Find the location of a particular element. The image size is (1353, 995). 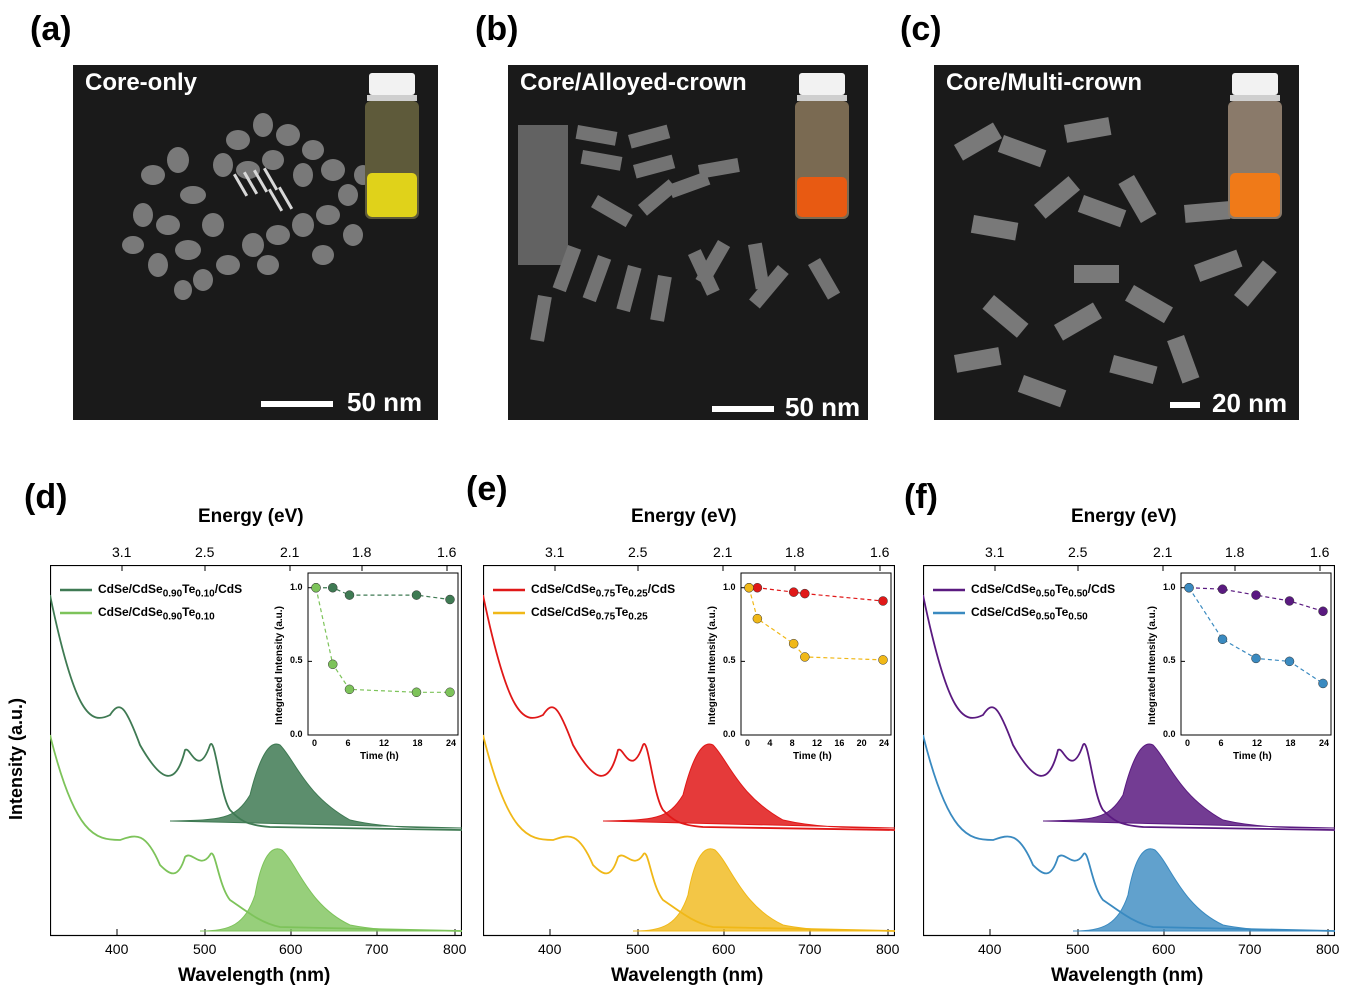

inset-x-tick: 8 is located at coordinates (792, 743).